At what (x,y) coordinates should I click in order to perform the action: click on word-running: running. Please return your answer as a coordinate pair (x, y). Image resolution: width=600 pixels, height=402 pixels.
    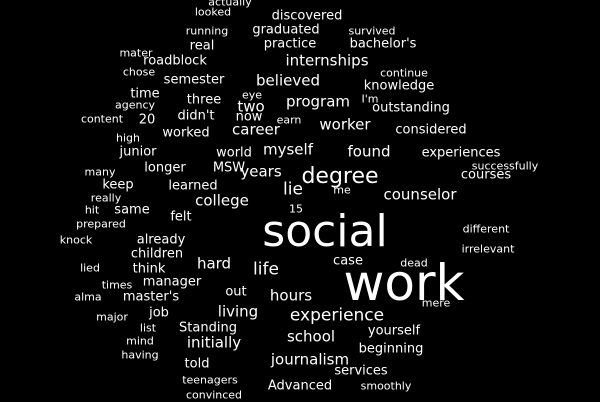
    Looking at the image, I should click on (207, 31).